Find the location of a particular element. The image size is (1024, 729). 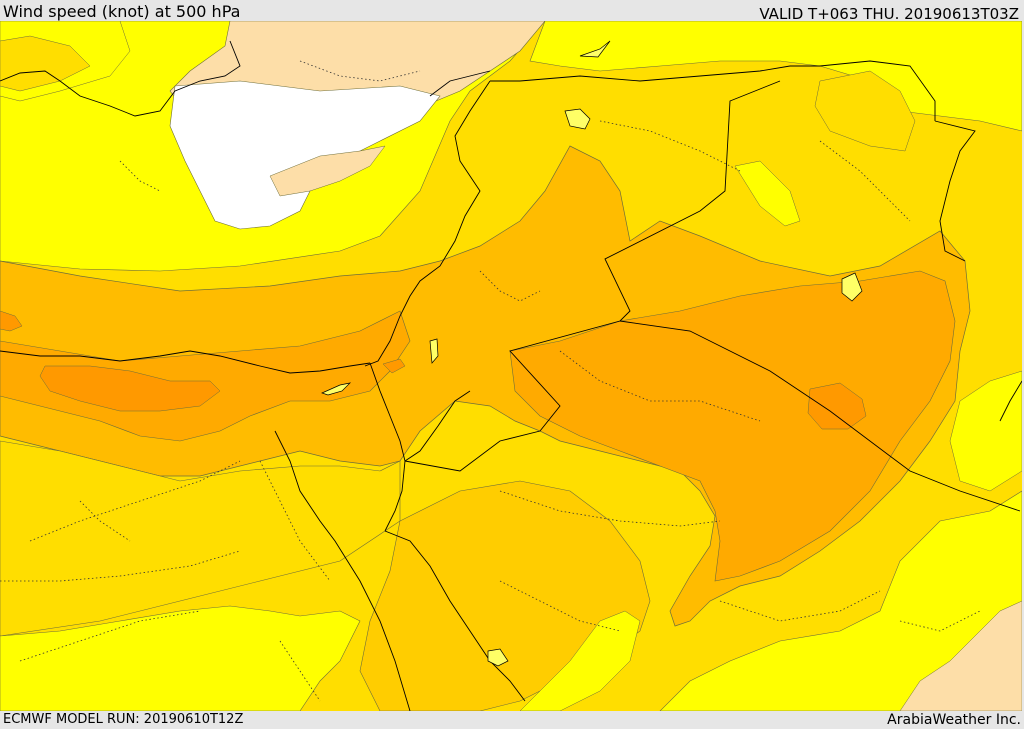

map-title: Wind speed (knot) at 500 hPa is located at coordinates (122, 11).